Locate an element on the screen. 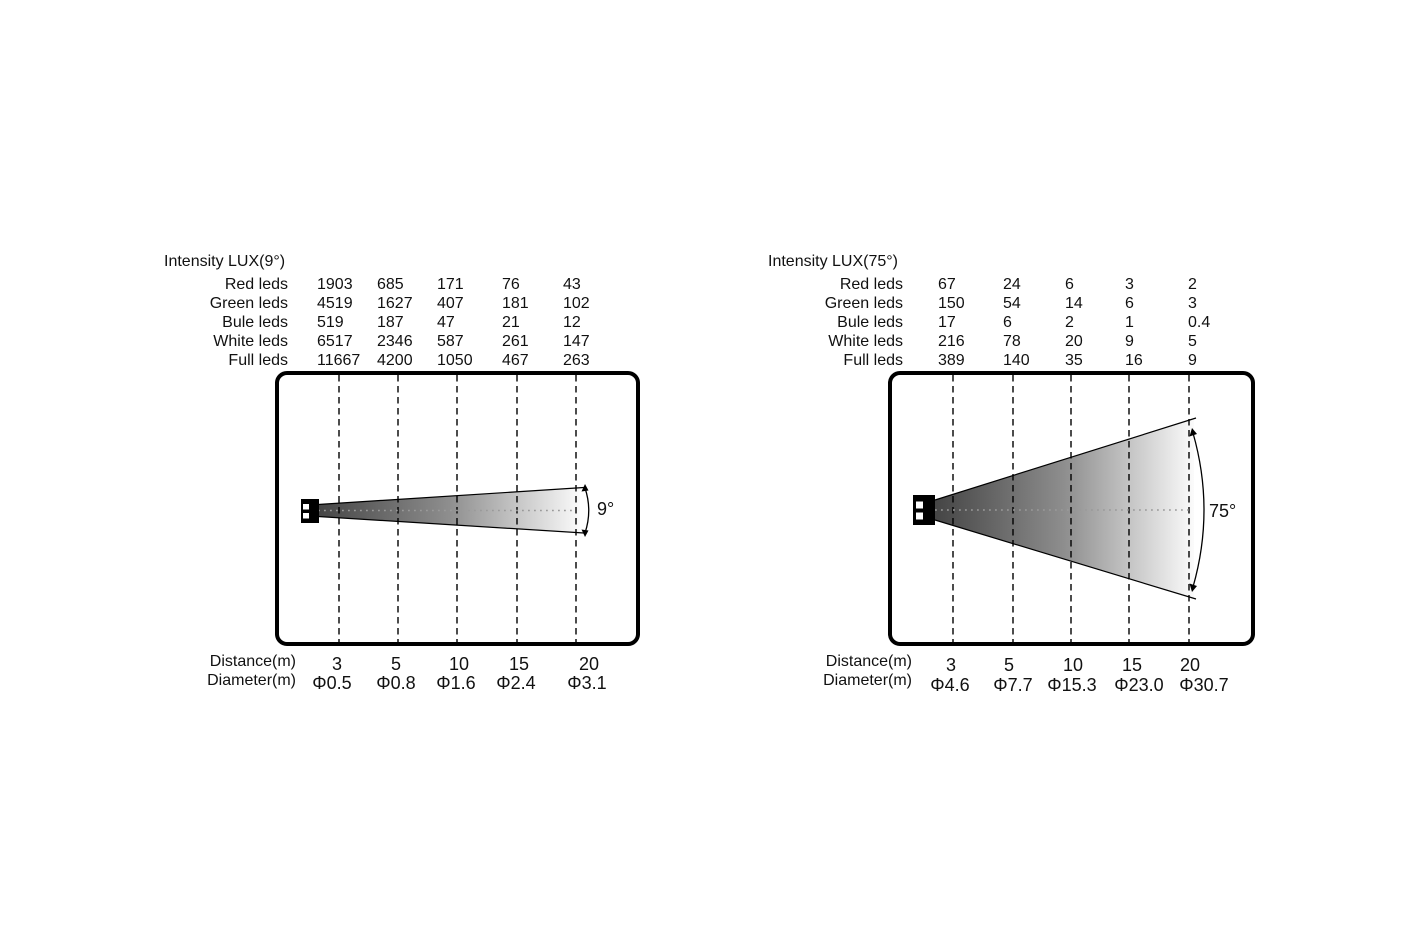 The image size is (1418, 946). led-intensity-value: 16 is located at coordinates (1134, 360).